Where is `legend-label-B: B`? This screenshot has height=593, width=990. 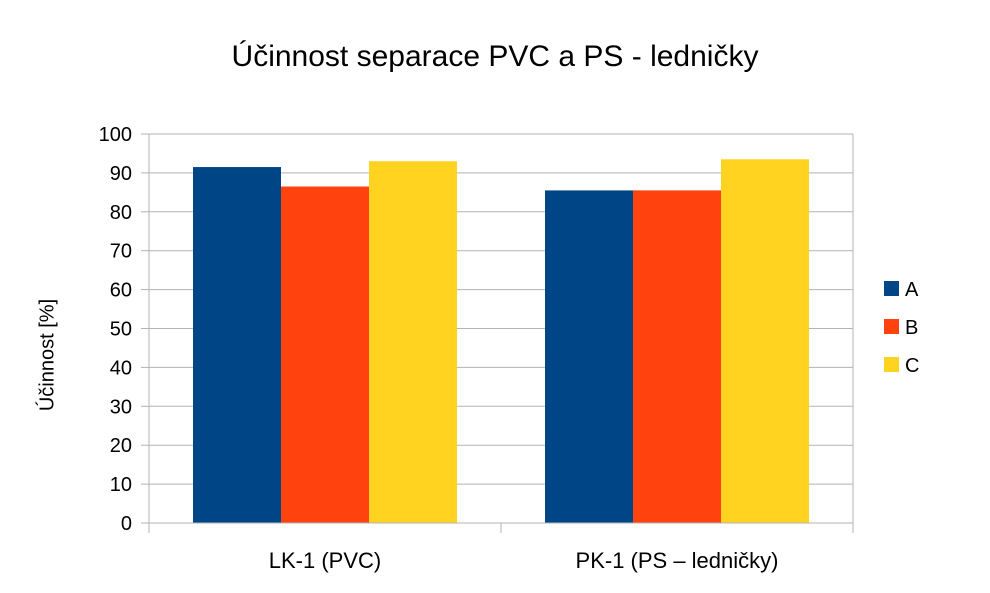 legend-label-B: B is located at coordinates (911, 328).